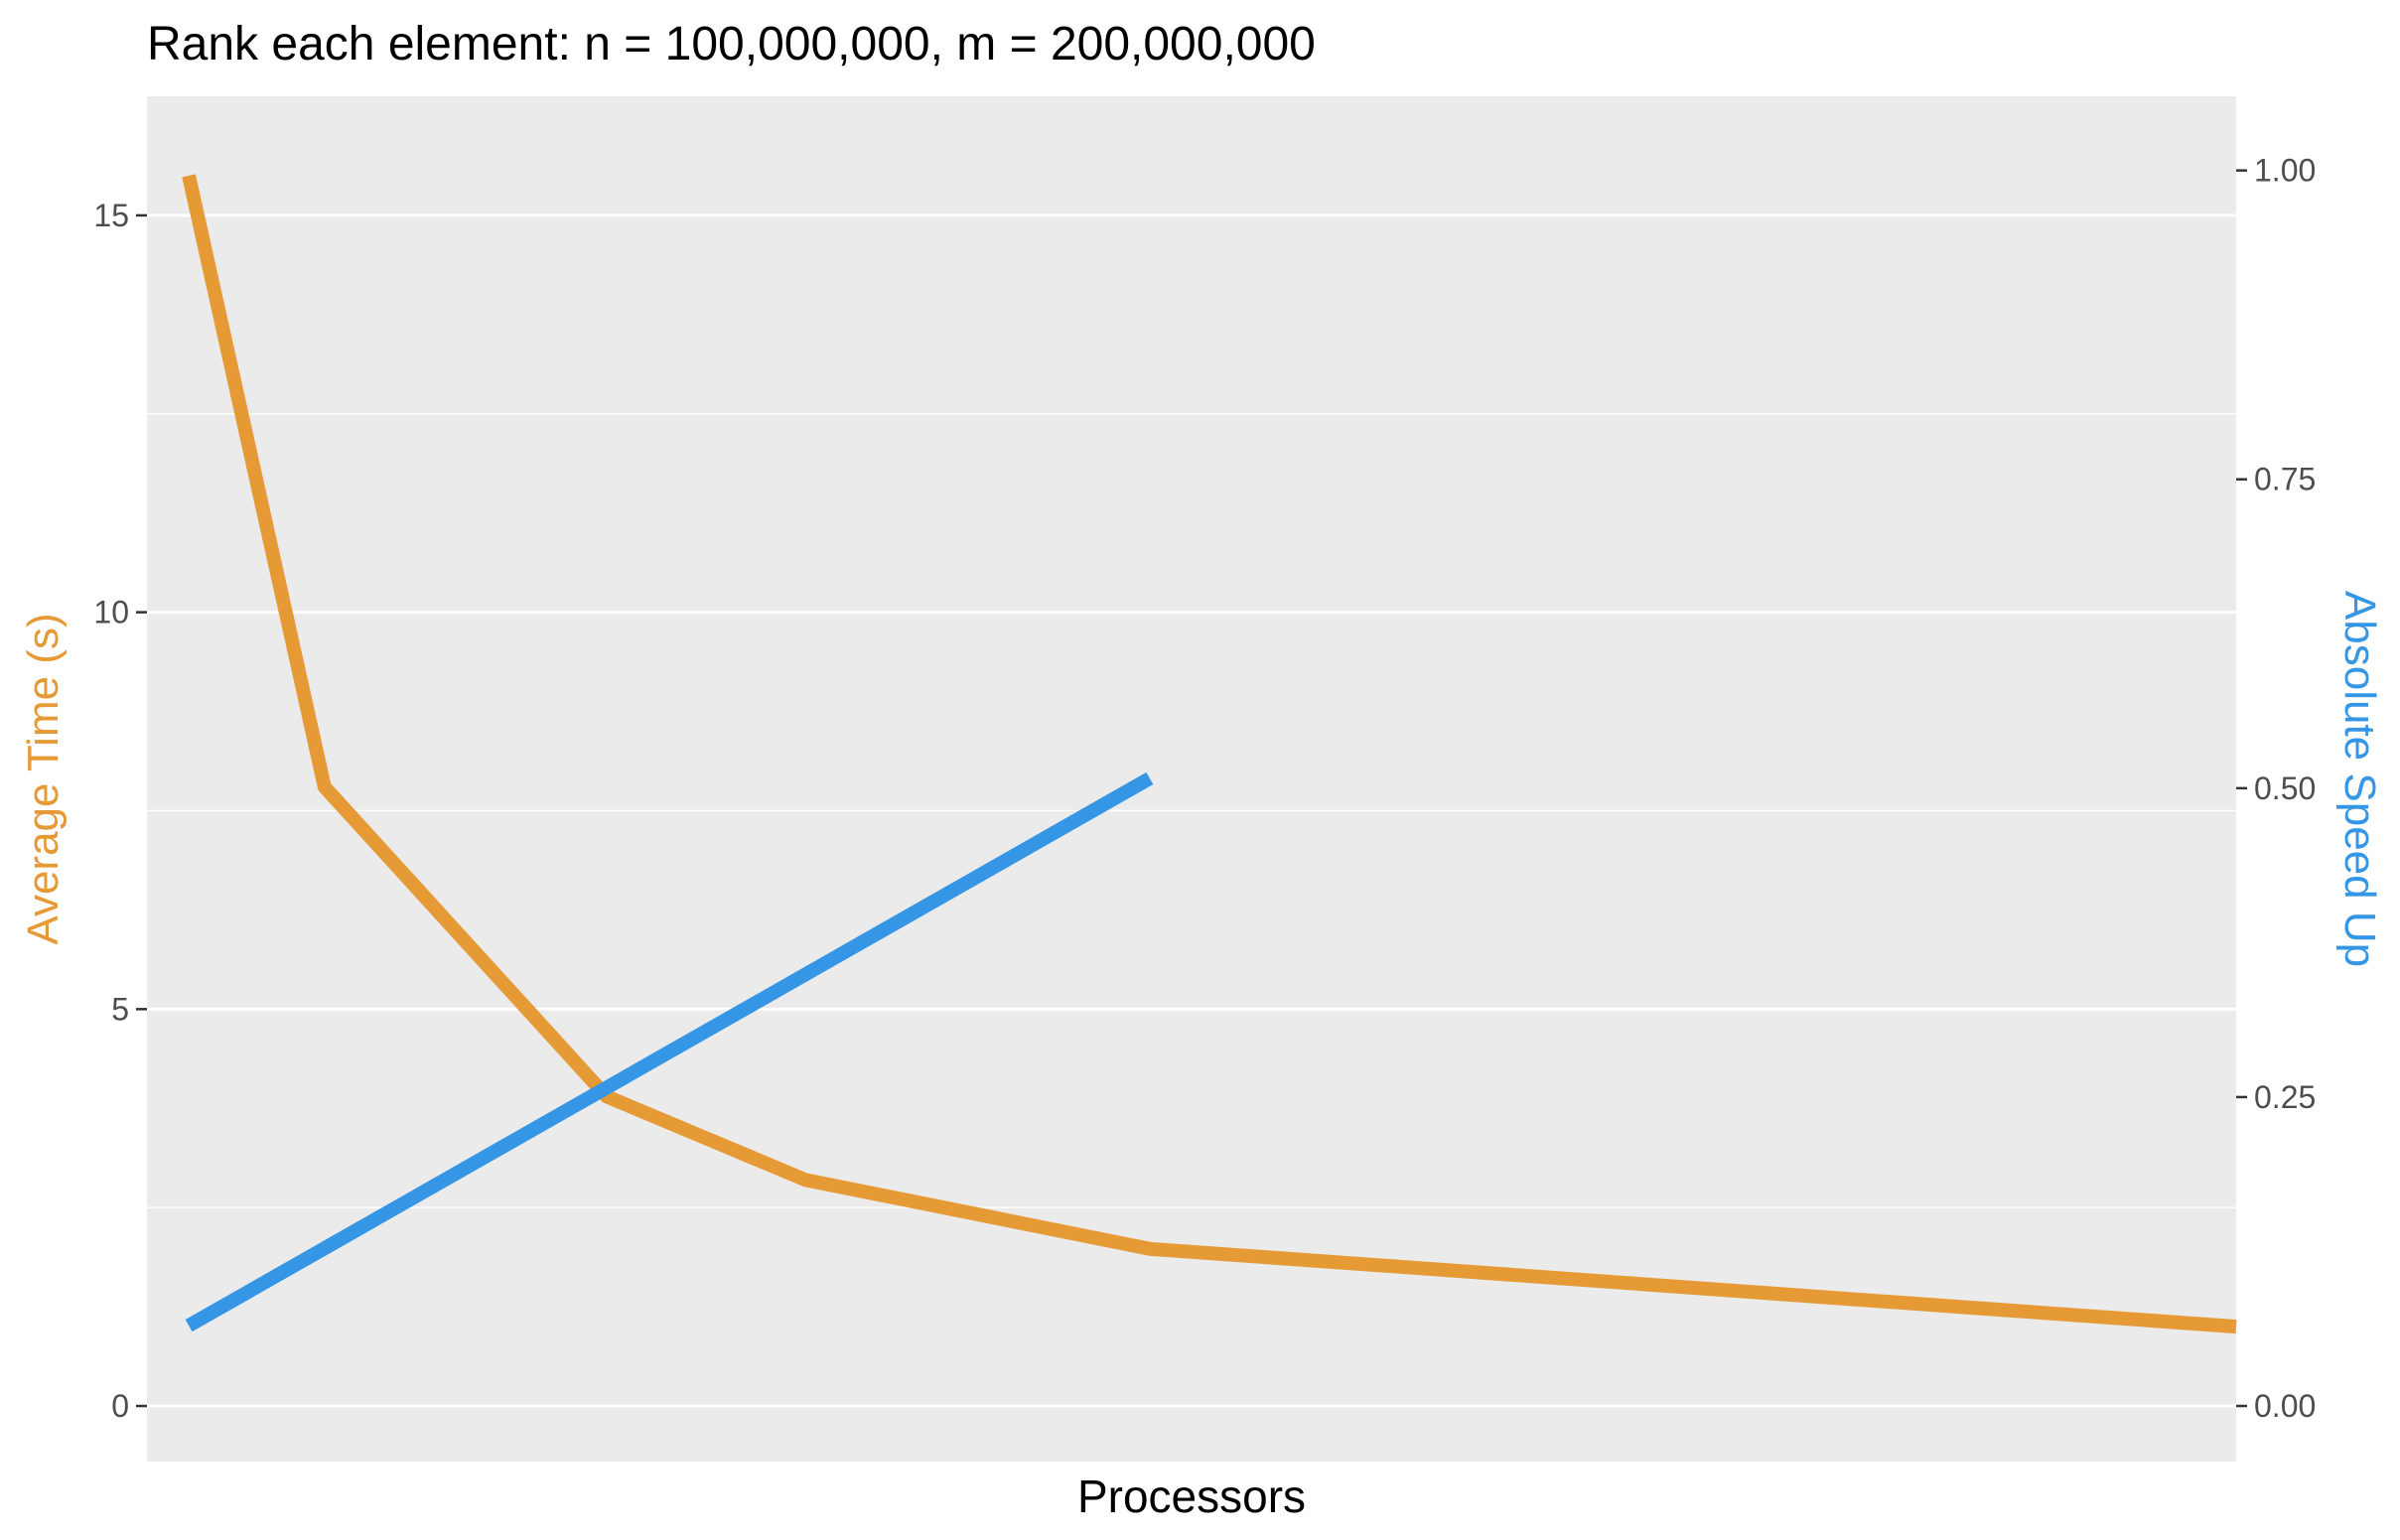 The image size is (2400, 1540). Describe the element at coordinates (111, 215) in the screenshot. I see `left-tick-label: 15` at that location.